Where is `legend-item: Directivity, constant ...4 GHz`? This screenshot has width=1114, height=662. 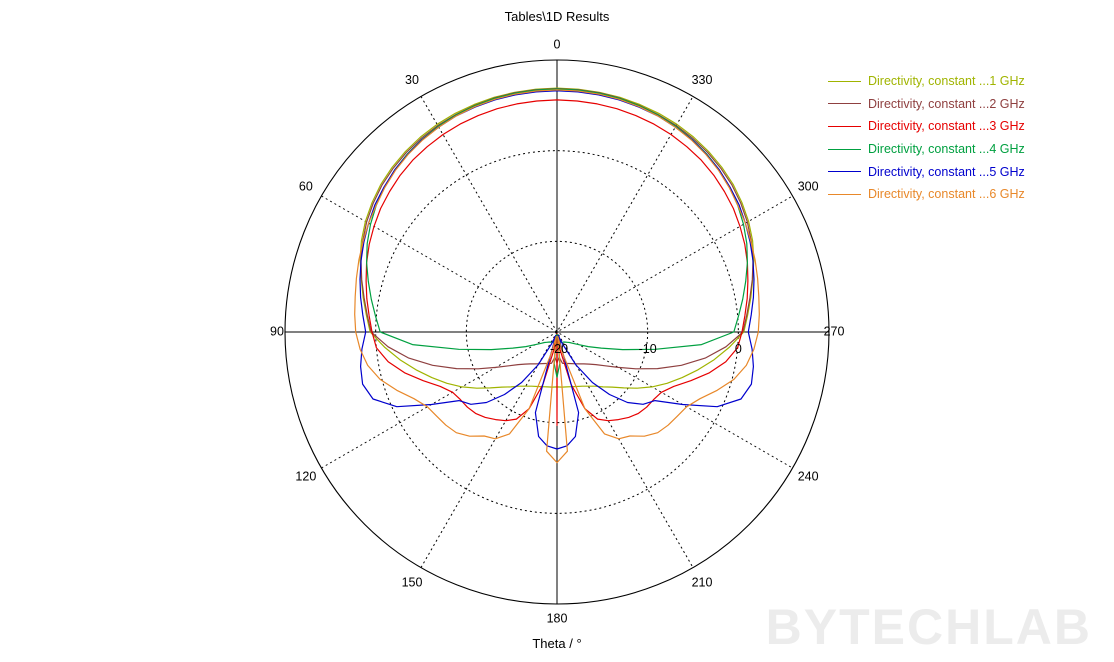
legend-item: Directivity, constant ...4 GHz is located at coordinates (926, 149).